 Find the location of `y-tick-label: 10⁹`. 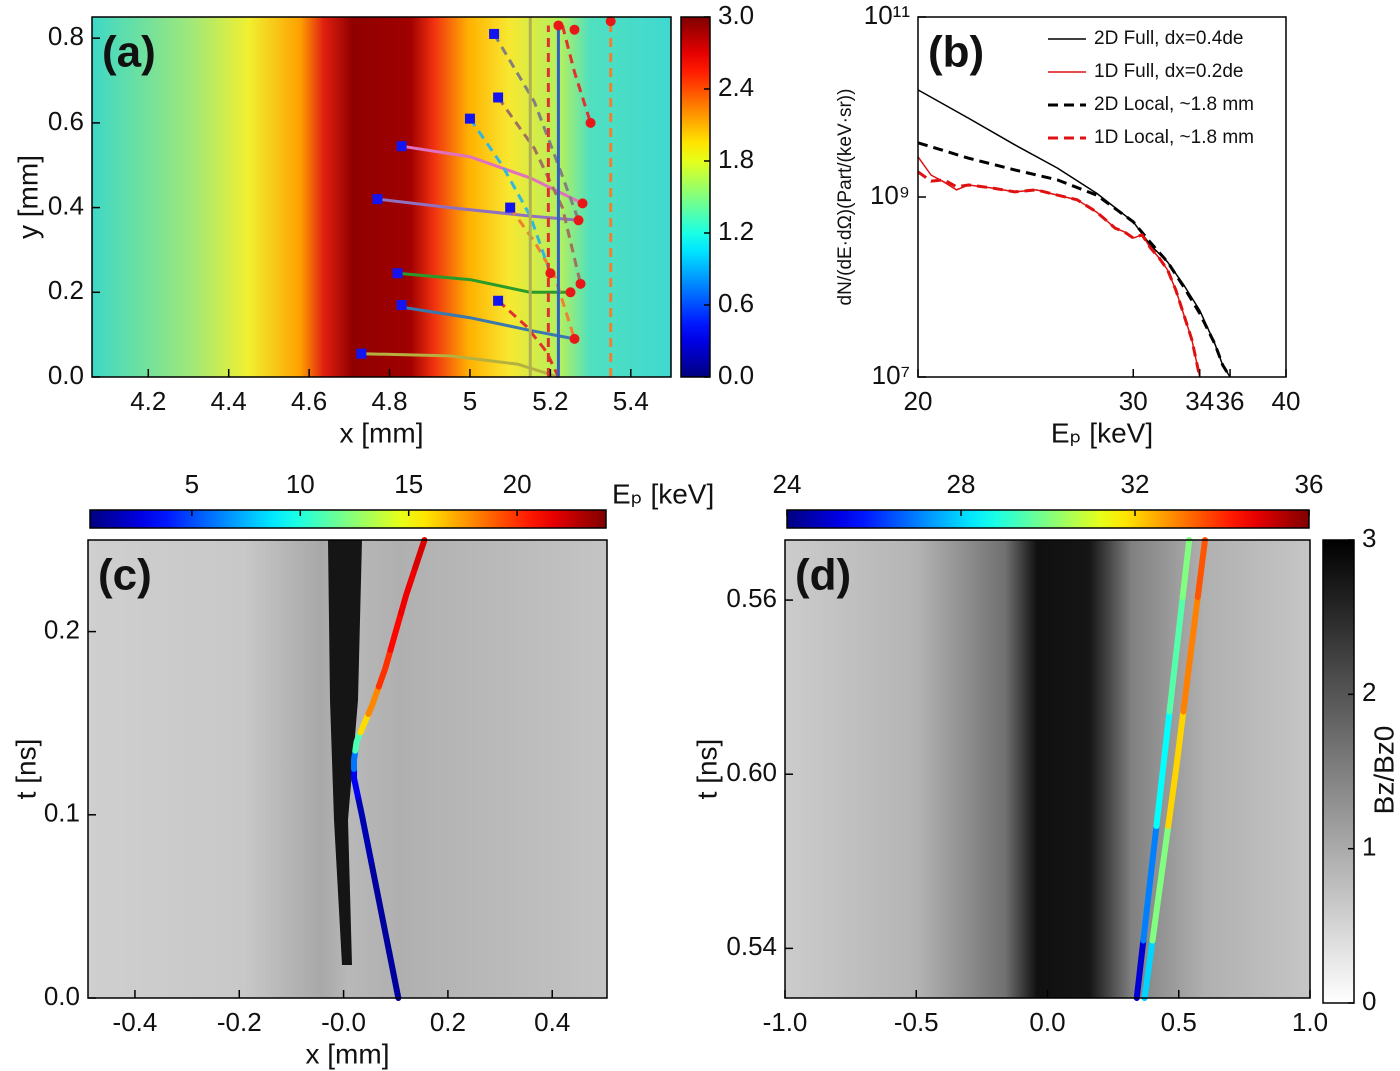

y-tick-label: 10⁹ is located at coordinates (890, 195).